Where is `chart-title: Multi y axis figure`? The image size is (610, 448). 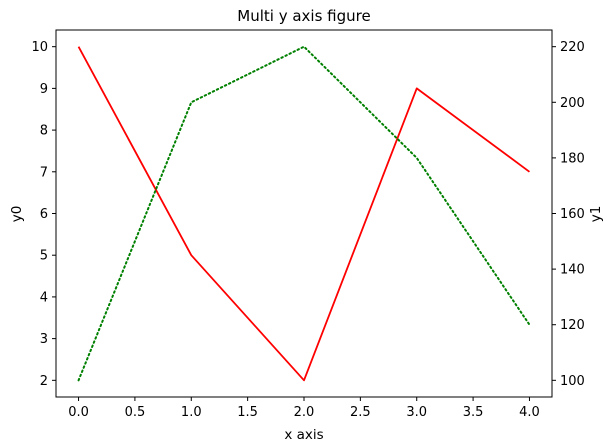 chart-title: Multi y axis figure is located at coordinates (303, 16).